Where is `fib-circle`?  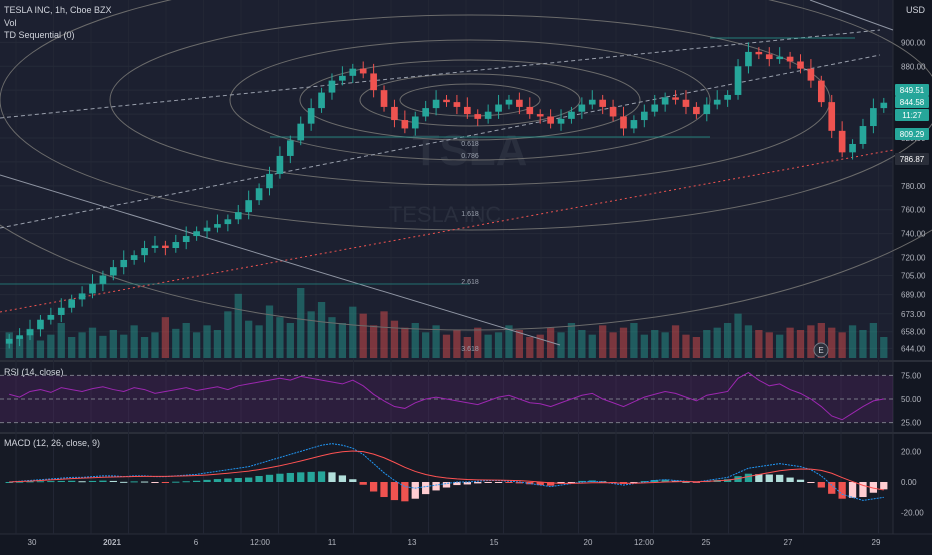 fib-circle is located at coordinates (470, 100).